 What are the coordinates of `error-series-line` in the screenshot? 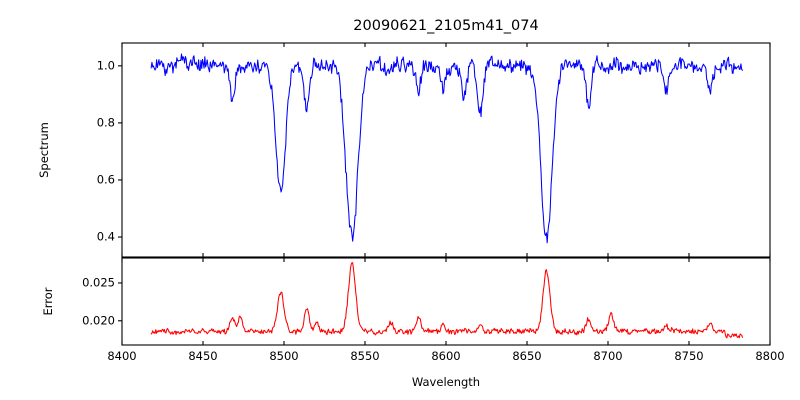 It's located at (446, 300).